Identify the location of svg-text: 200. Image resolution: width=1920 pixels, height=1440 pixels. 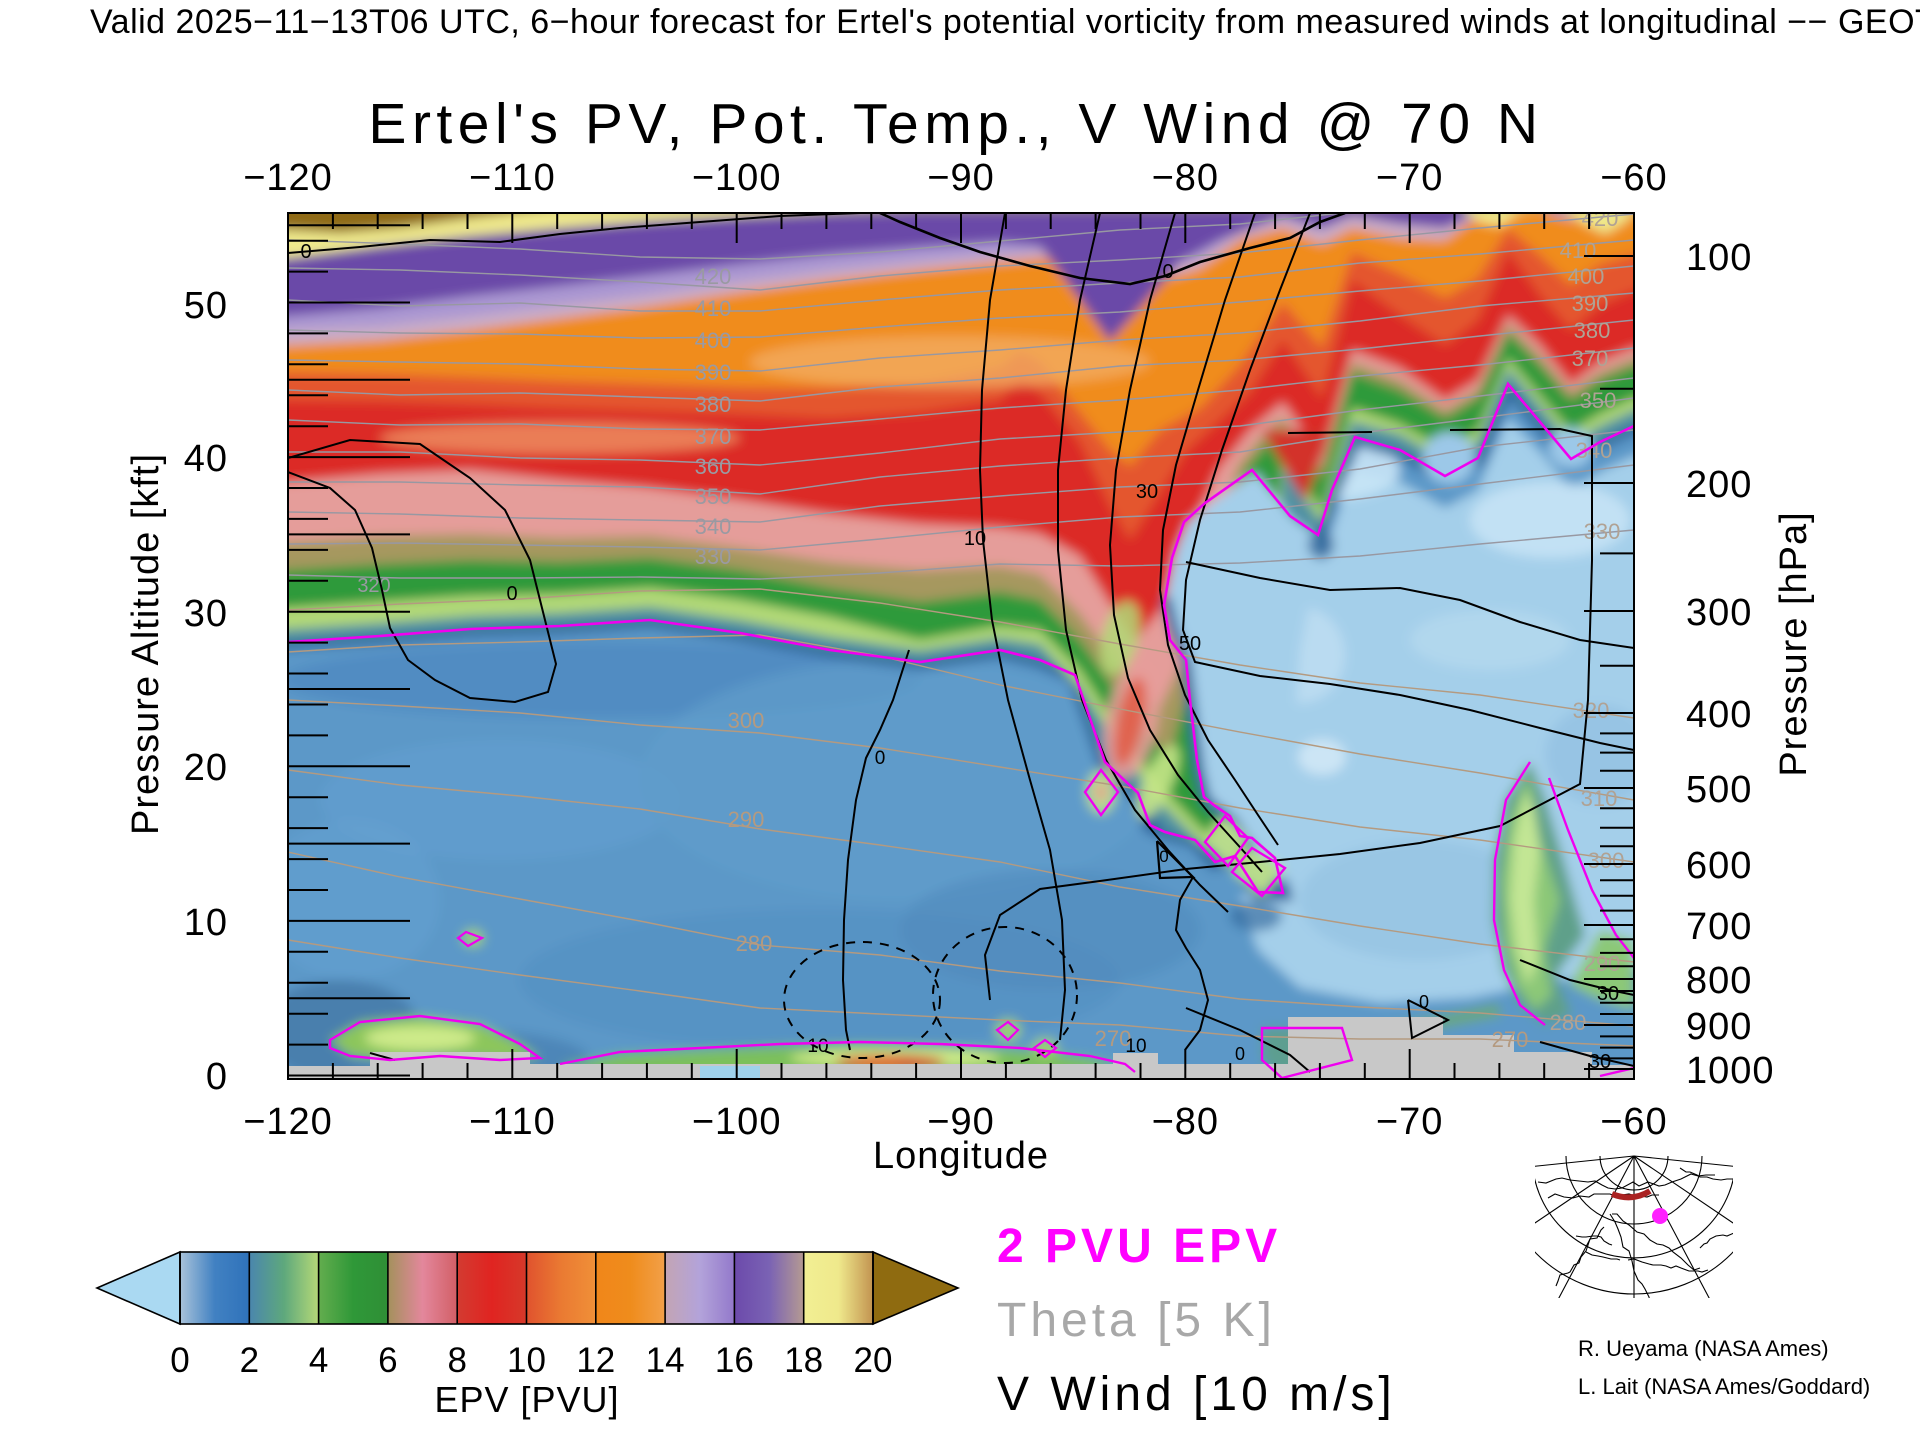
(1719, 485).